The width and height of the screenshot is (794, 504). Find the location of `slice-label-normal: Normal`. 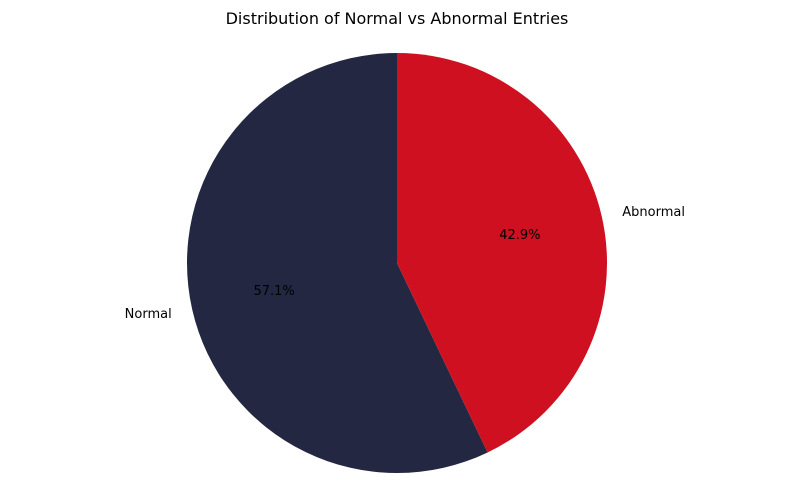

slice-label-normal: Normal is located at coordinates (148, 314).